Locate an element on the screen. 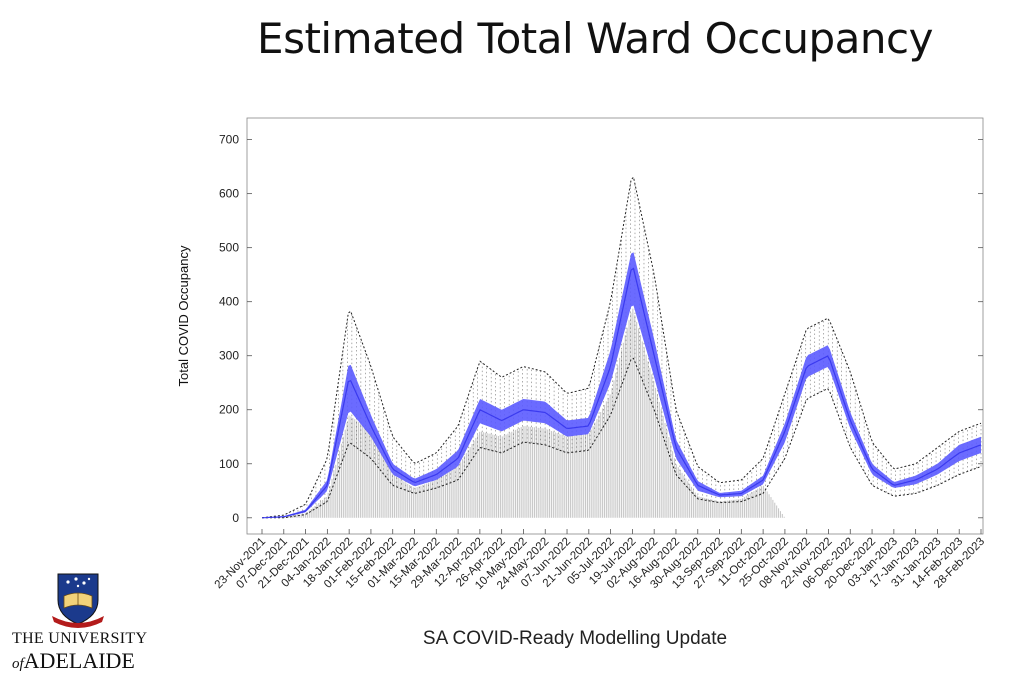  university-logo: THE UNIVERSITY ofADELAIDE is located at coordinates (80, 623).